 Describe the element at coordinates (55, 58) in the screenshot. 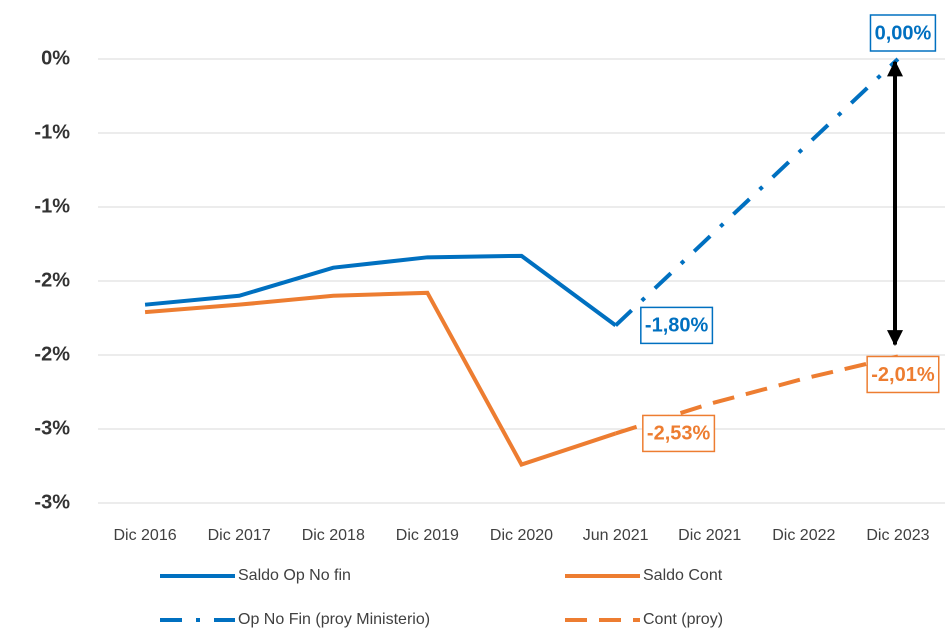

I see `y-tick-label: 0%` at that location.